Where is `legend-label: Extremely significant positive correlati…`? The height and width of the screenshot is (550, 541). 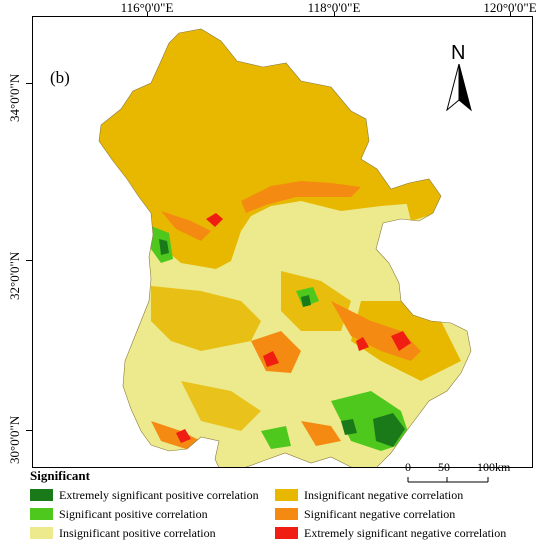 legend-label: Extremely significant positive correlati… is located at coordinates (159, 494).